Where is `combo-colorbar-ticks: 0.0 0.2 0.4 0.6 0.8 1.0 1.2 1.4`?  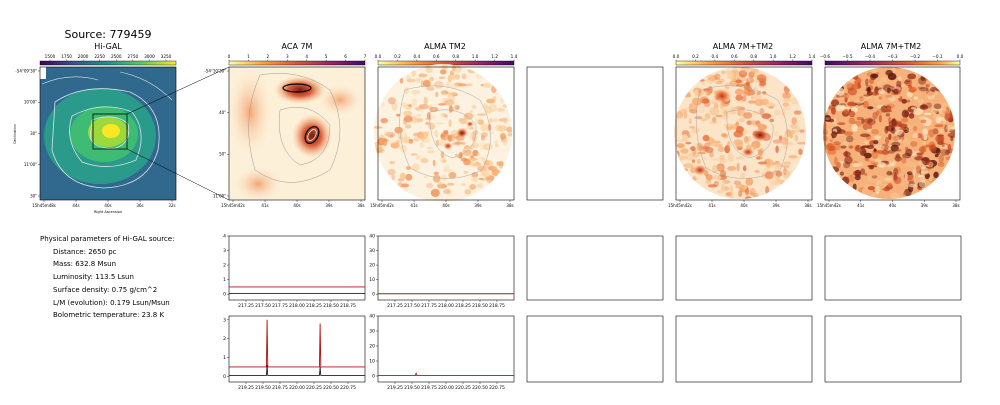 combo-colorbar-ticks: 0.0 0.2 0.4 0.6 0.8 1.0 1.2 1.4 is located at coordinates (744, 57).